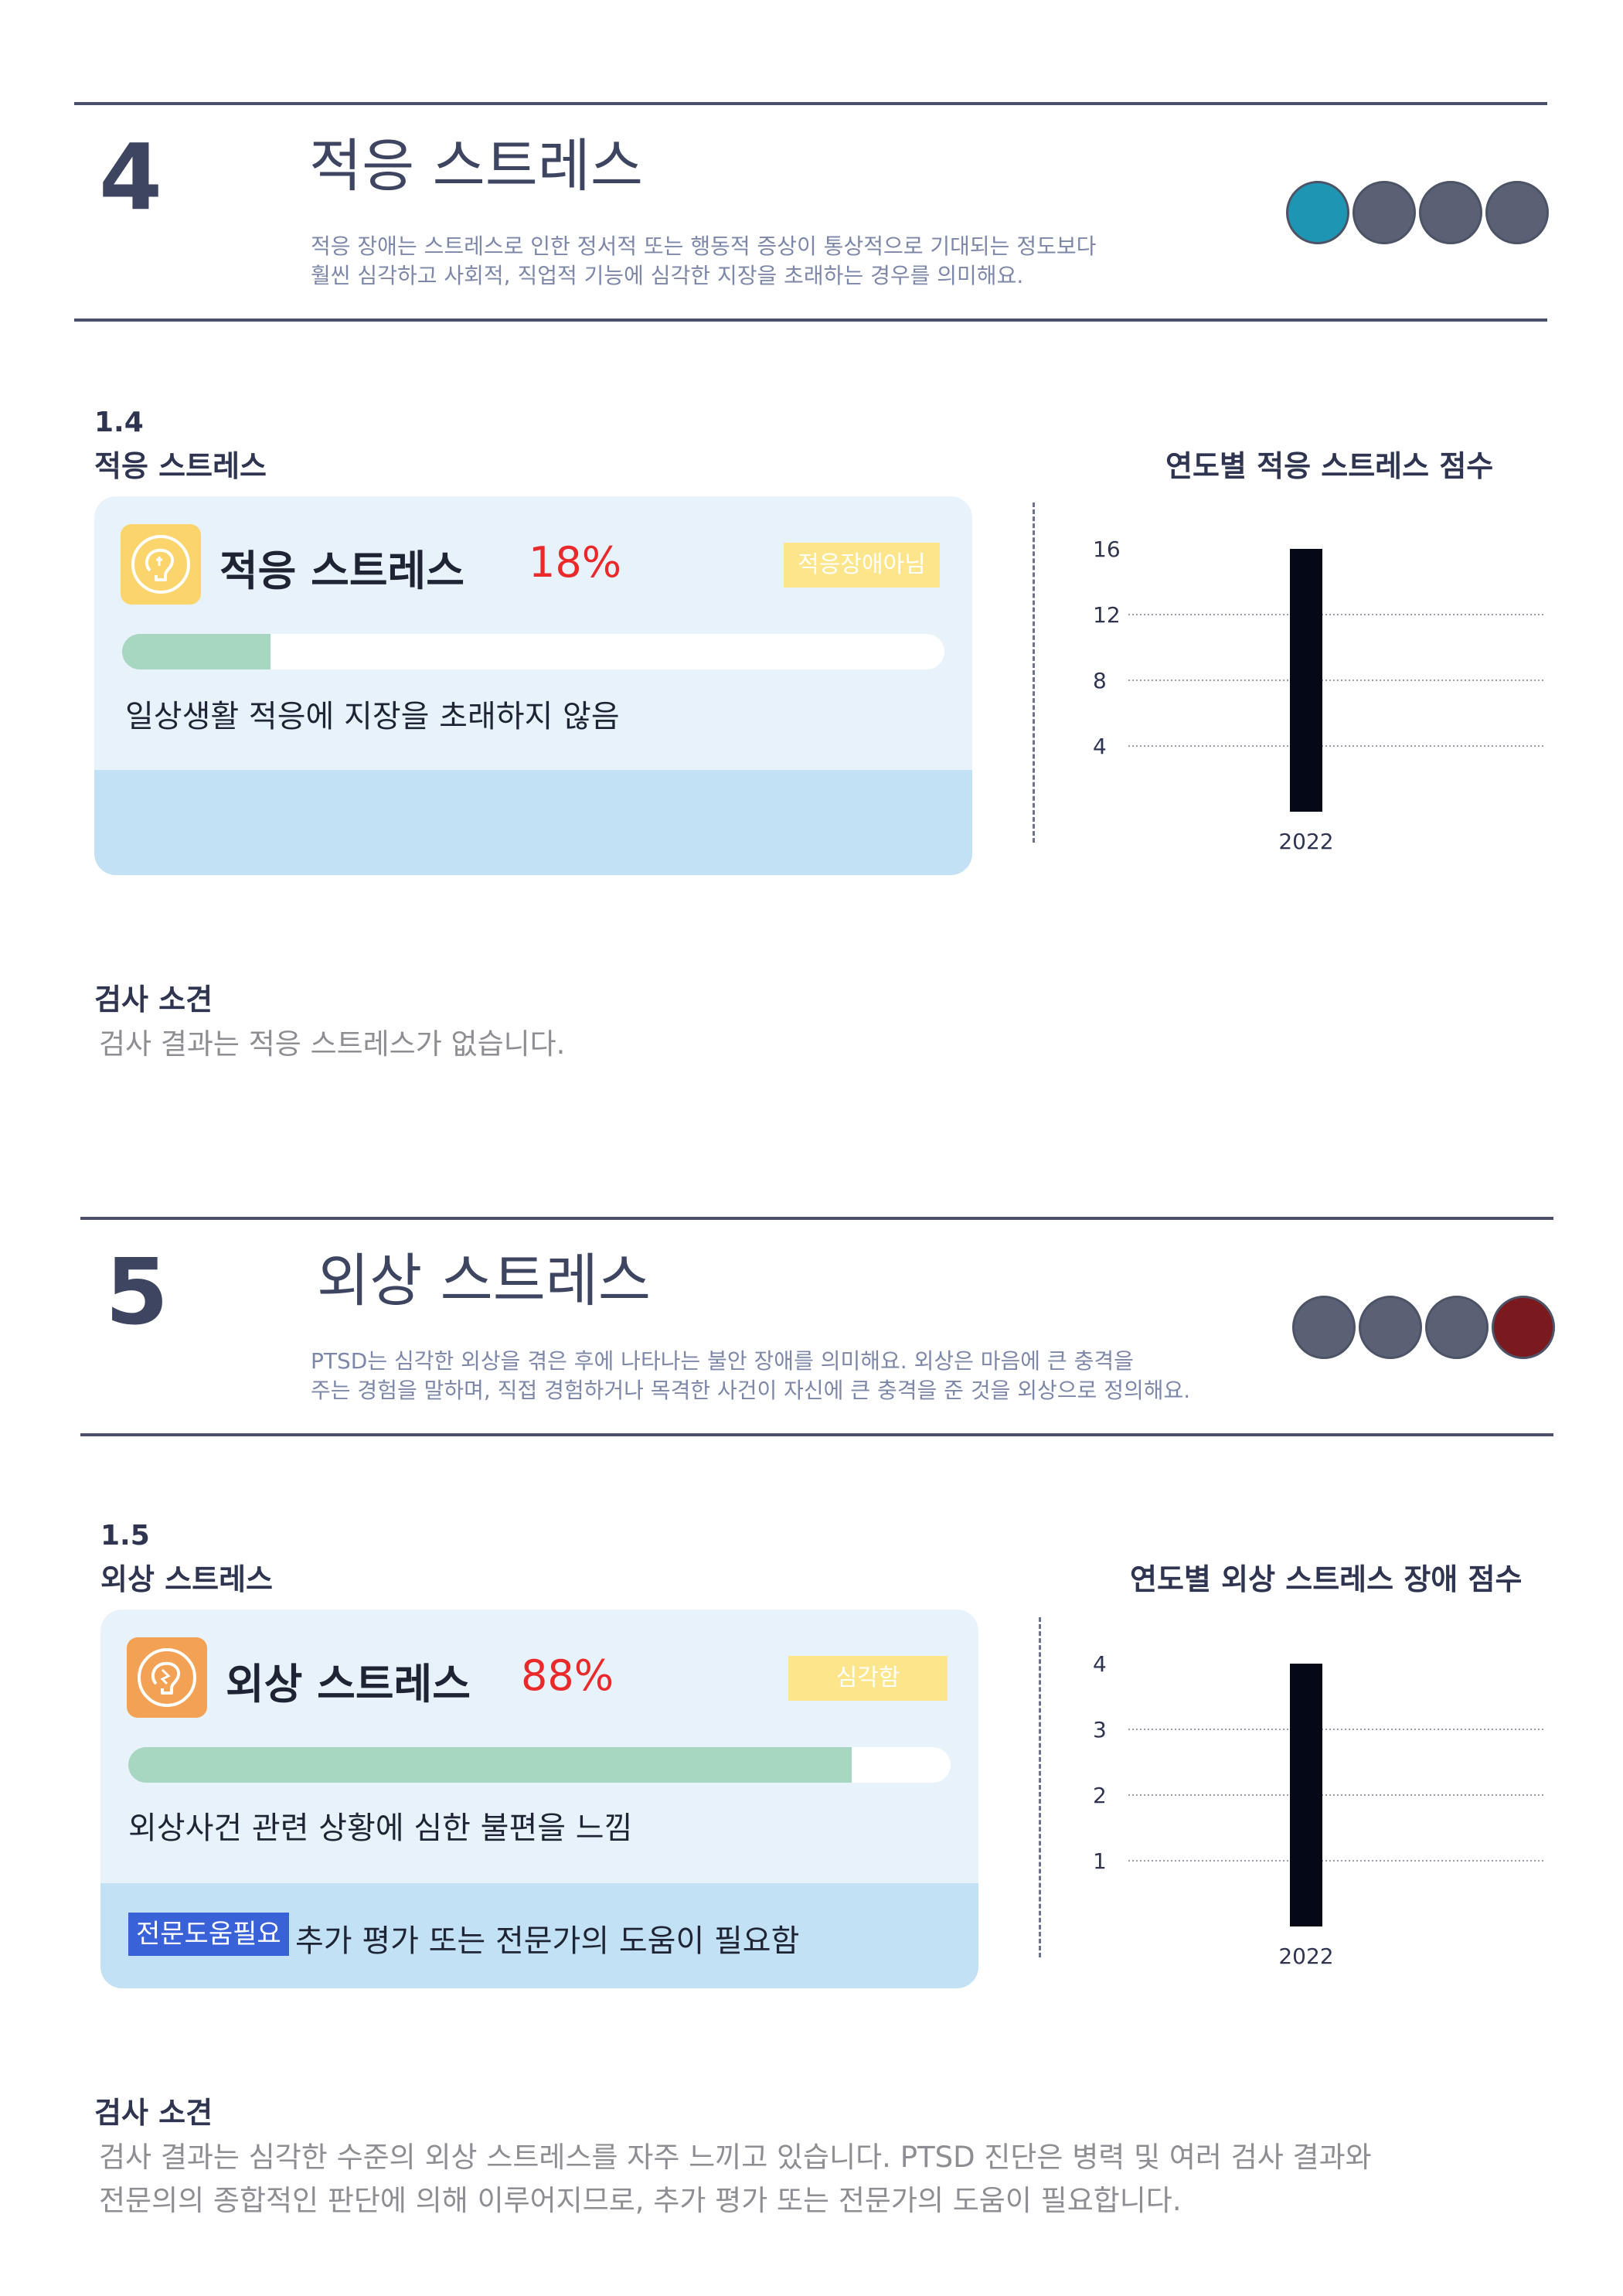 The width and height of the screenshot is (1623, 2296). Describe the element at coordinates (180, 466) in the screenshot. I see `section4-sub-label: 적응 스트레스` at that location.